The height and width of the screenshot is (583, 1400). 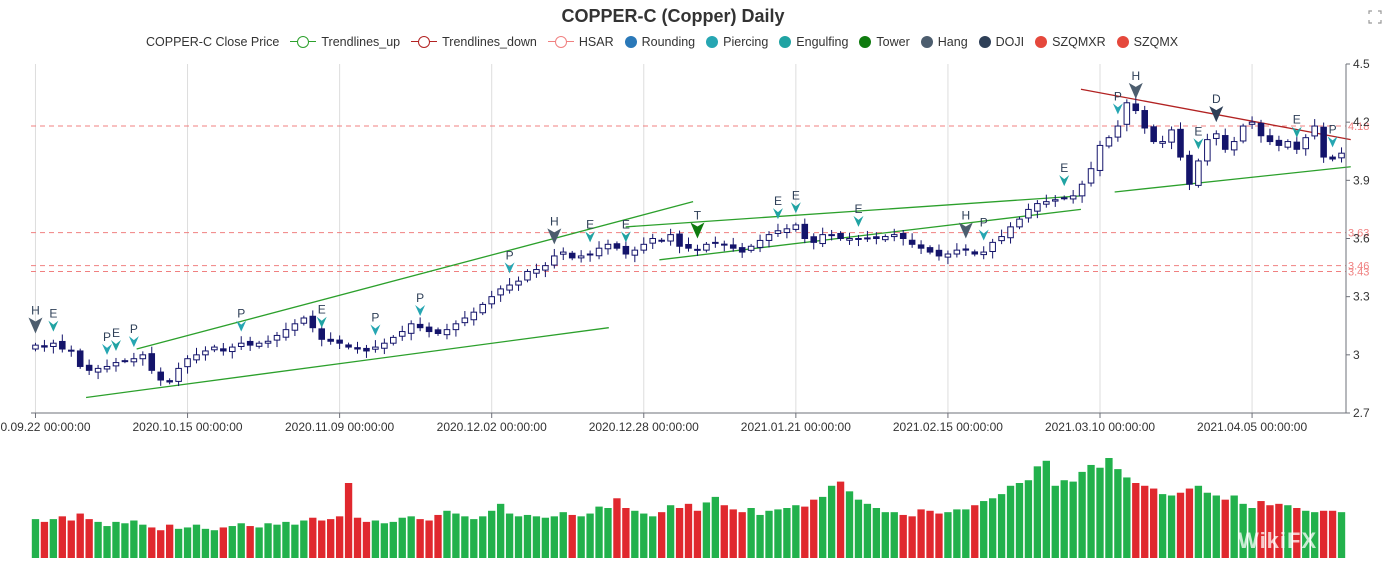 What do you see at coordinates (659, 42) in the screenshot?
I see `legend-item: Rounding` at bounding box center [659, 42].